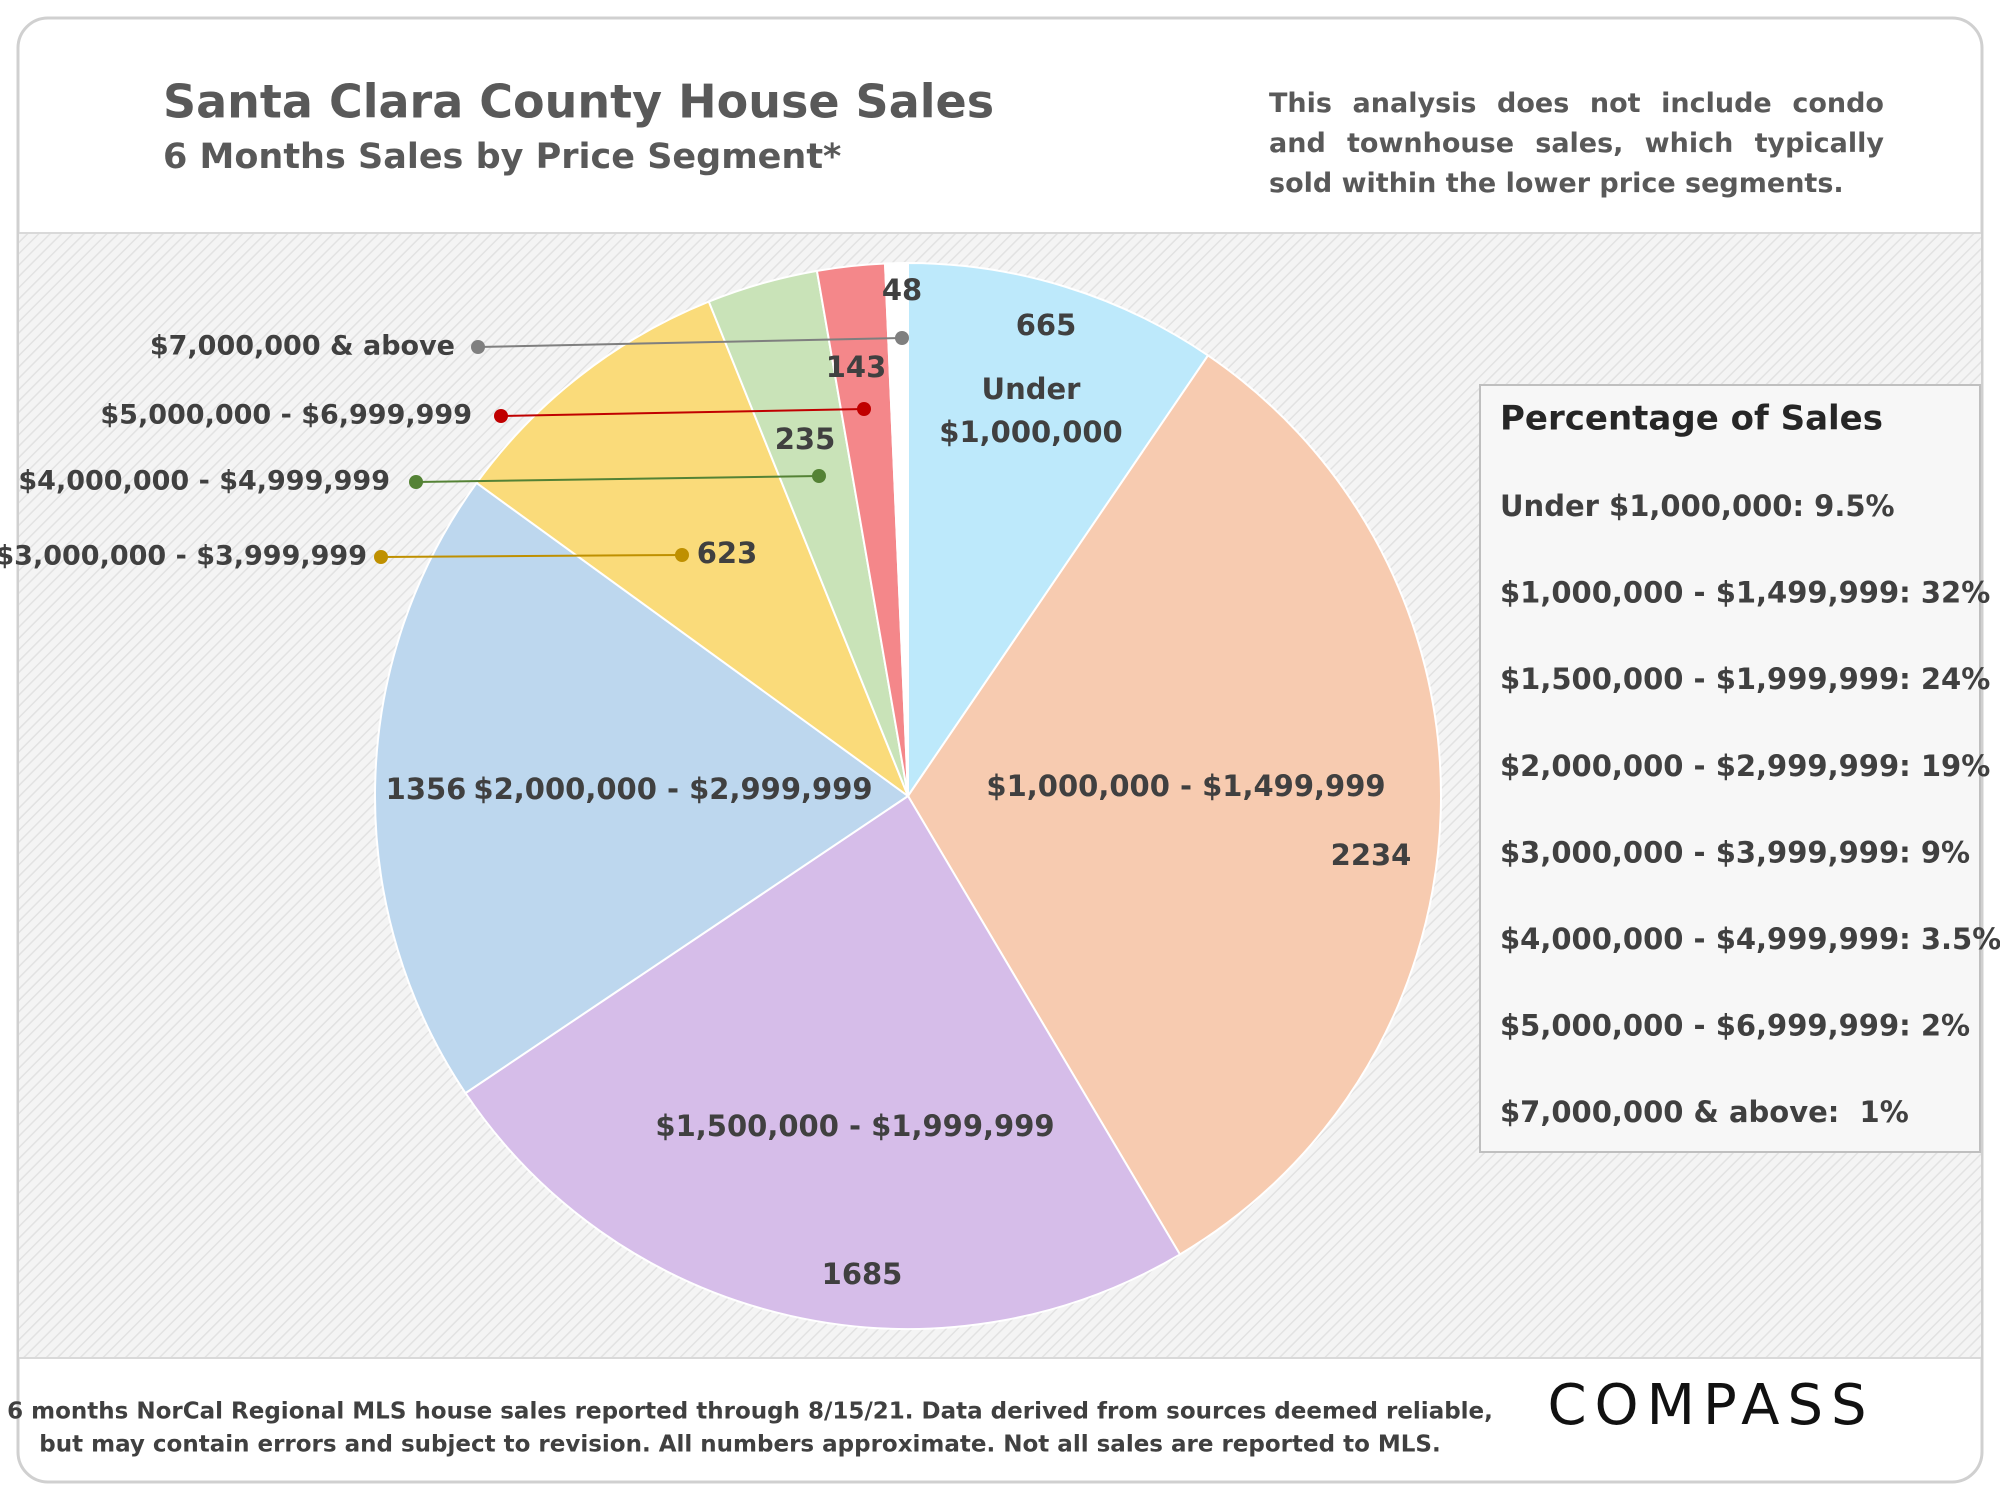  Describe the element at coordinates (1710, 1405) in the screenshot. I see `logo: COMPASS` at that location.